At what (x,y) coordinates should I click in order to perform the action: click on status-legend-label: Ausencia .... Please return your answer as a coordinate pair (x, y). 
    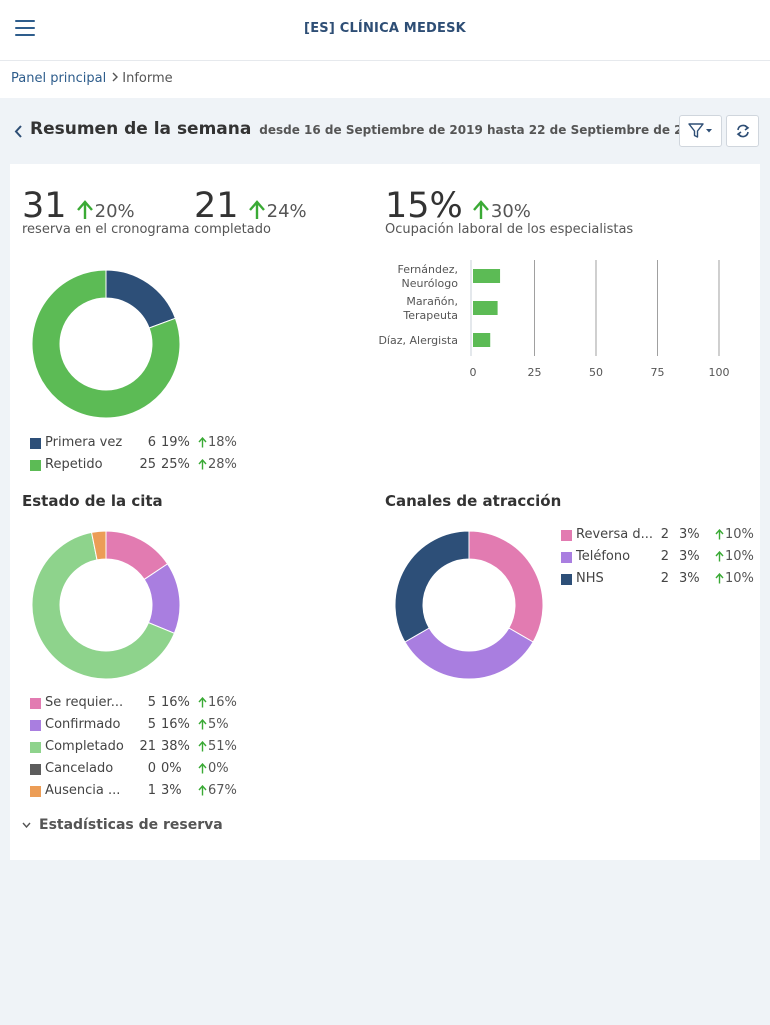
    Looking at the image, I should click on (83, 790).